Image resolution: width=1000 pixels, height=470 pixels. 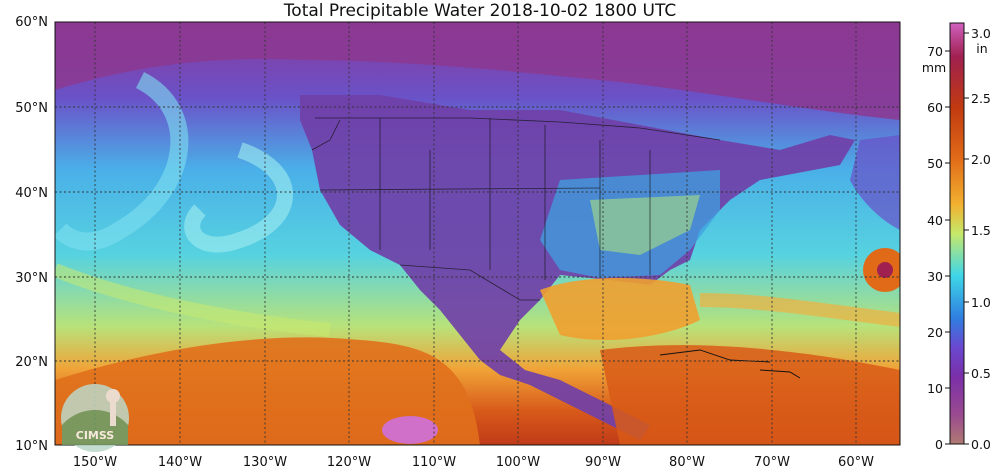 What do you see at coordinates (180, 462) in the screenshot?
I see `lon-label-140w: 140°W` at bounding box center [180, 462].